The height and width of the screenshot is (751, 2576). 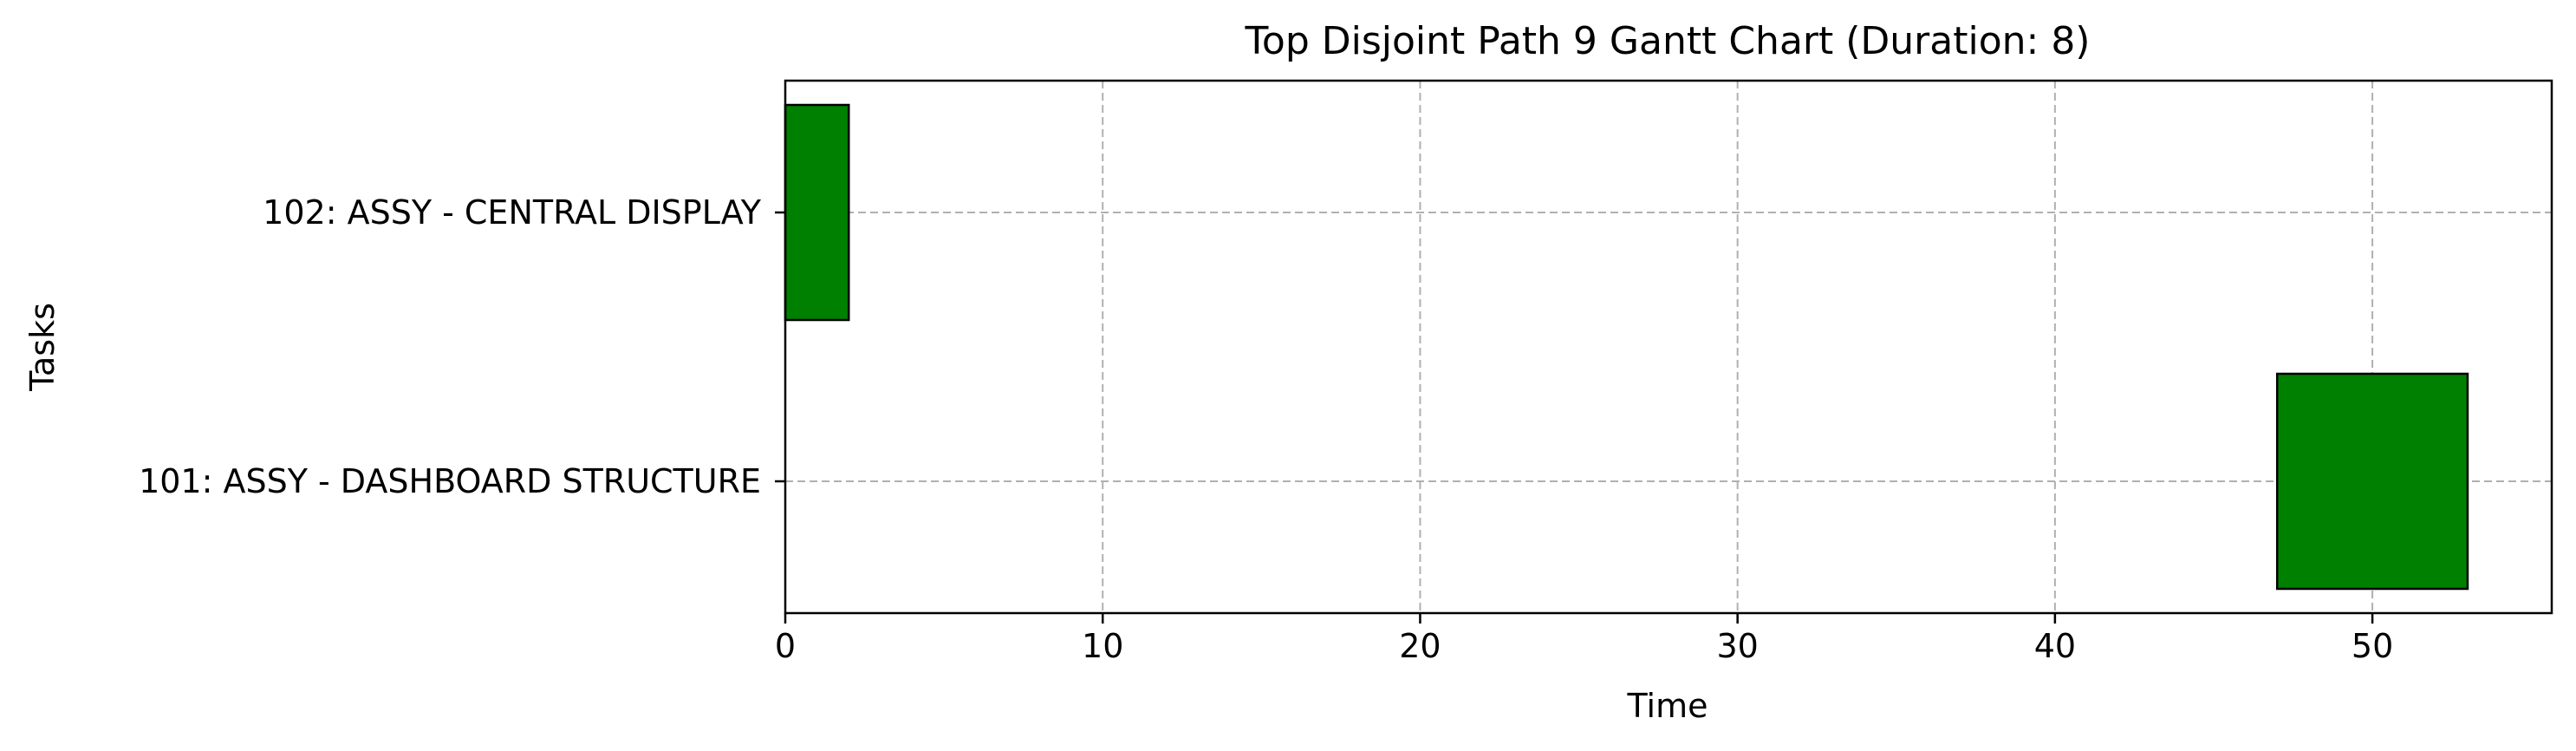 I want to click on x-tick-label: 0, so click(x=785, y=646).